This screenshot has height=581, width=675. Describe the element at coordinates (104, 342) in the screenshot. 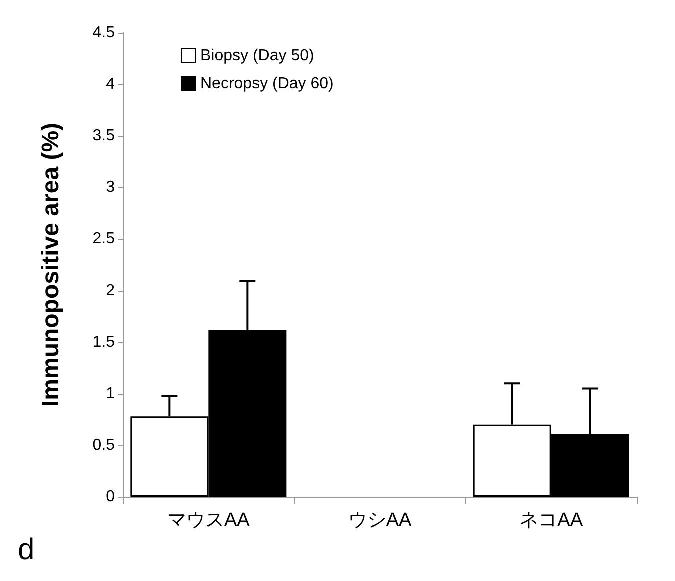

I see `y-tick-label: 1.5` at that location.